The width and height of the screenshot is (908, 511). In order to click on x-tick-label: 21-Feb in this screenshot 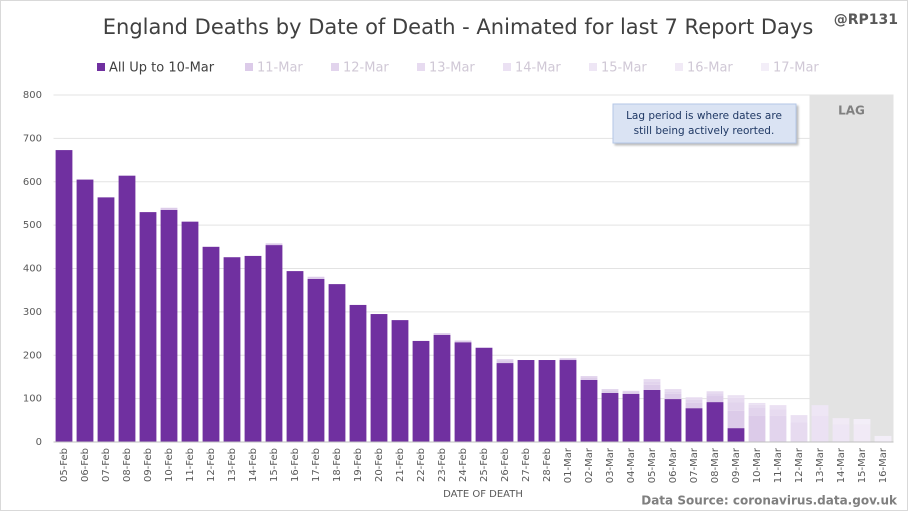, I will do `click(400, 465)`.